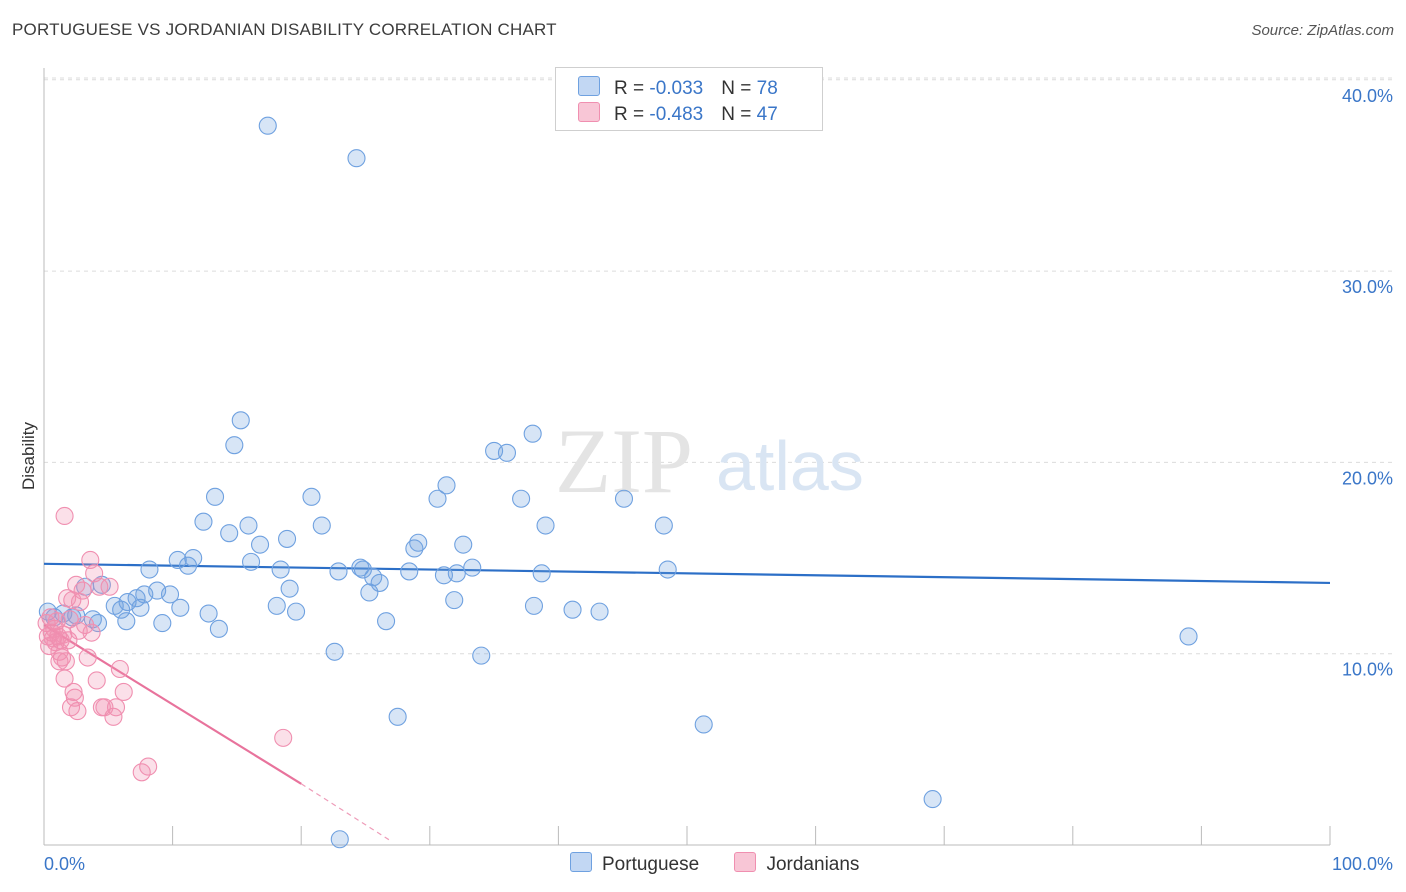 This screenshot has width=1406, height=892. I want to click on watermark-zip: ZIP, so click(624, 461).